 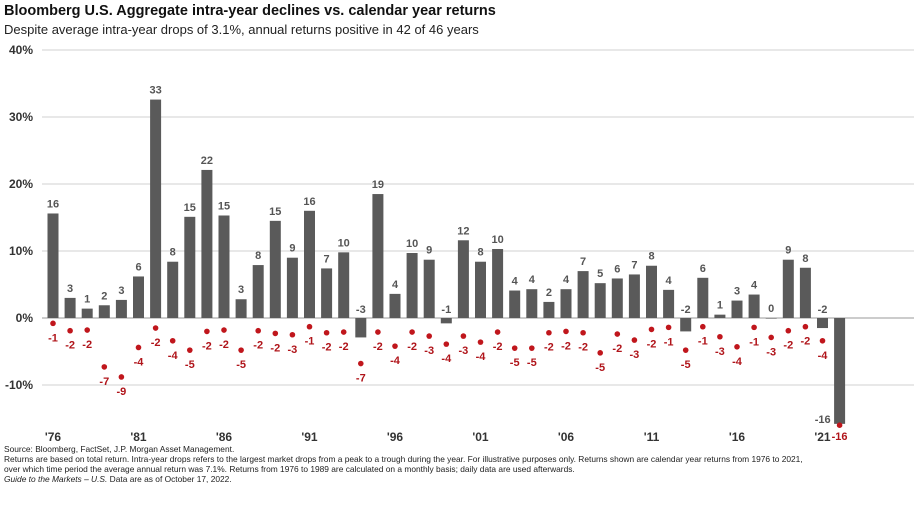 I want to click on bar-label: 5, so click(x=600, y=274).